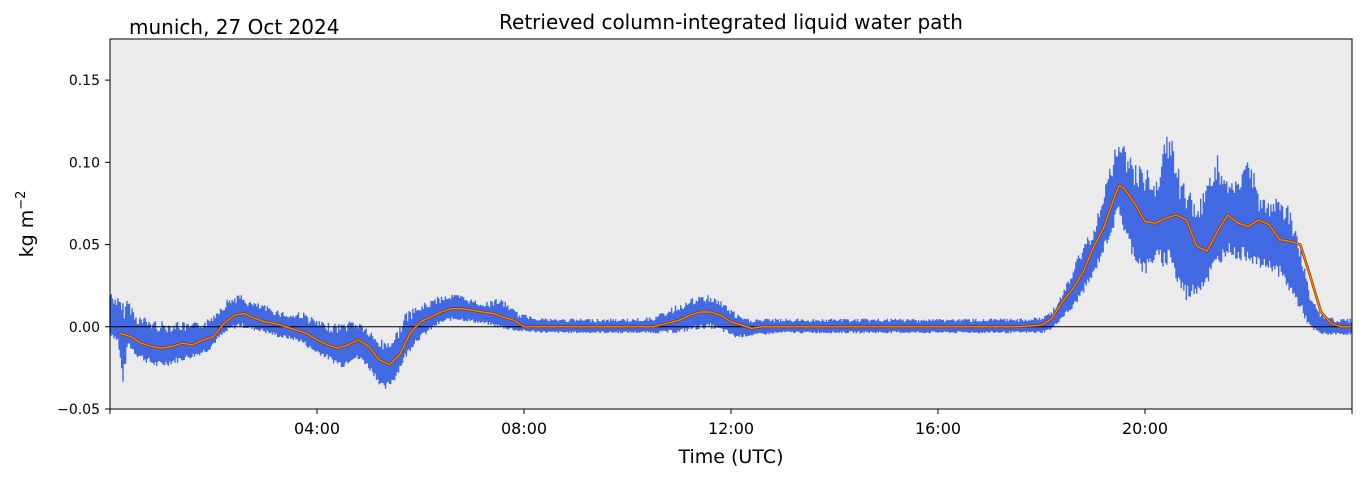 The image size is (1363, 478). I want to click on x-tick-label: 20:00, so click(1145, 428).